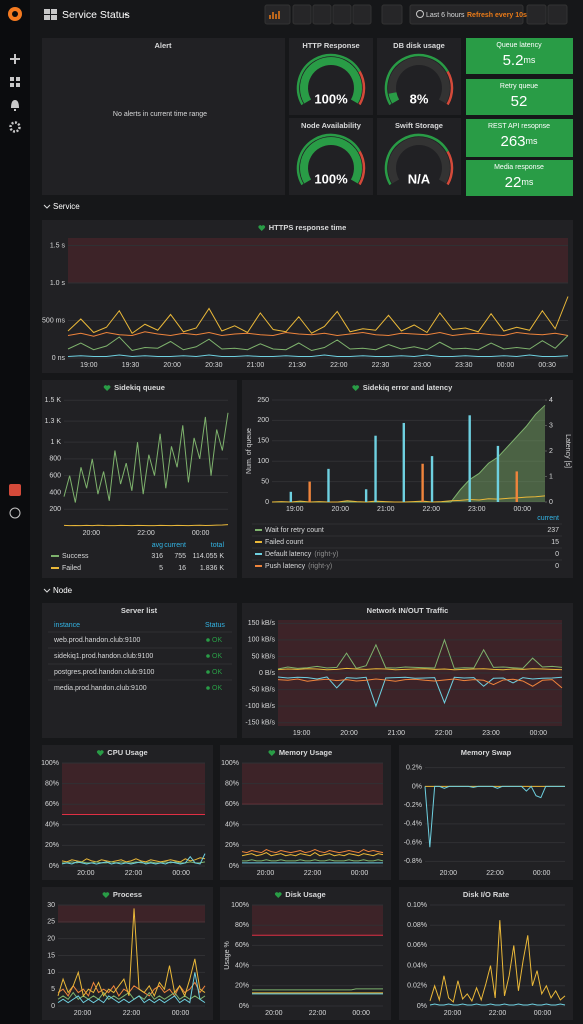  What do you see at coordinates (53, 421) in the screenshot?
I see `y-tick-label: 1.3 K` at bounding box center [53, 421].